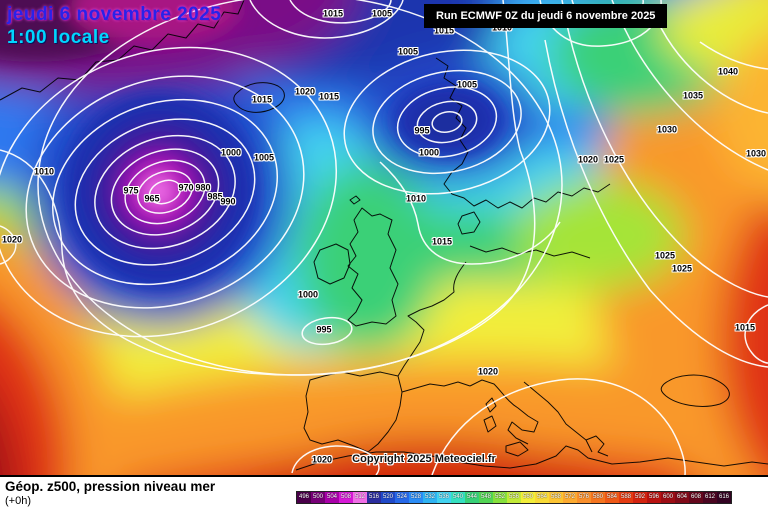 This screenshot has width=768, height=512. I want to click on legend-cell: 568, so click(556, 497).